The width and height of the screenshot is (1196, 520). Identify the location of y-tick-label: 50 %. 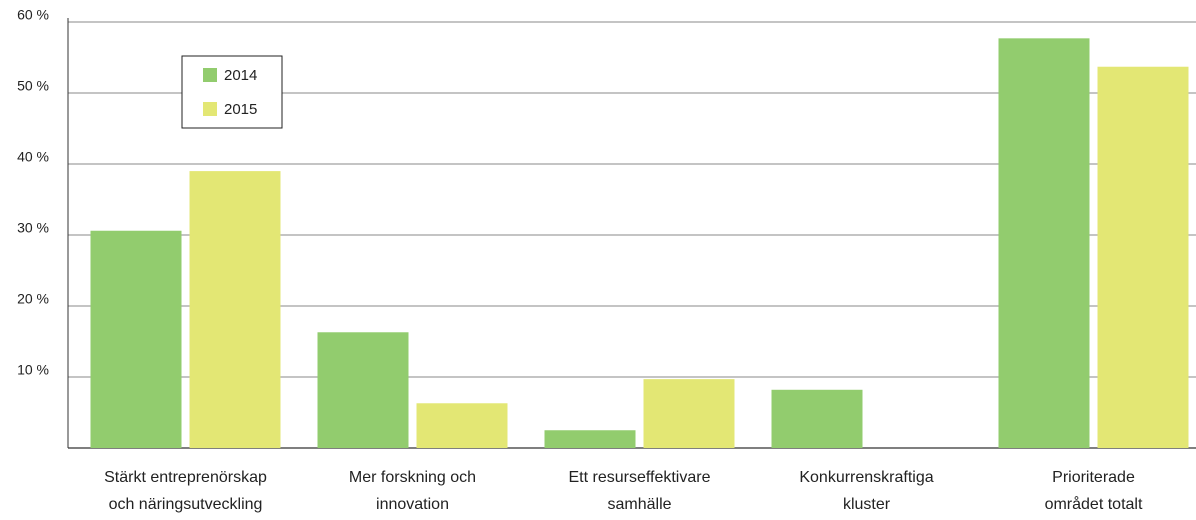
(33, 86).